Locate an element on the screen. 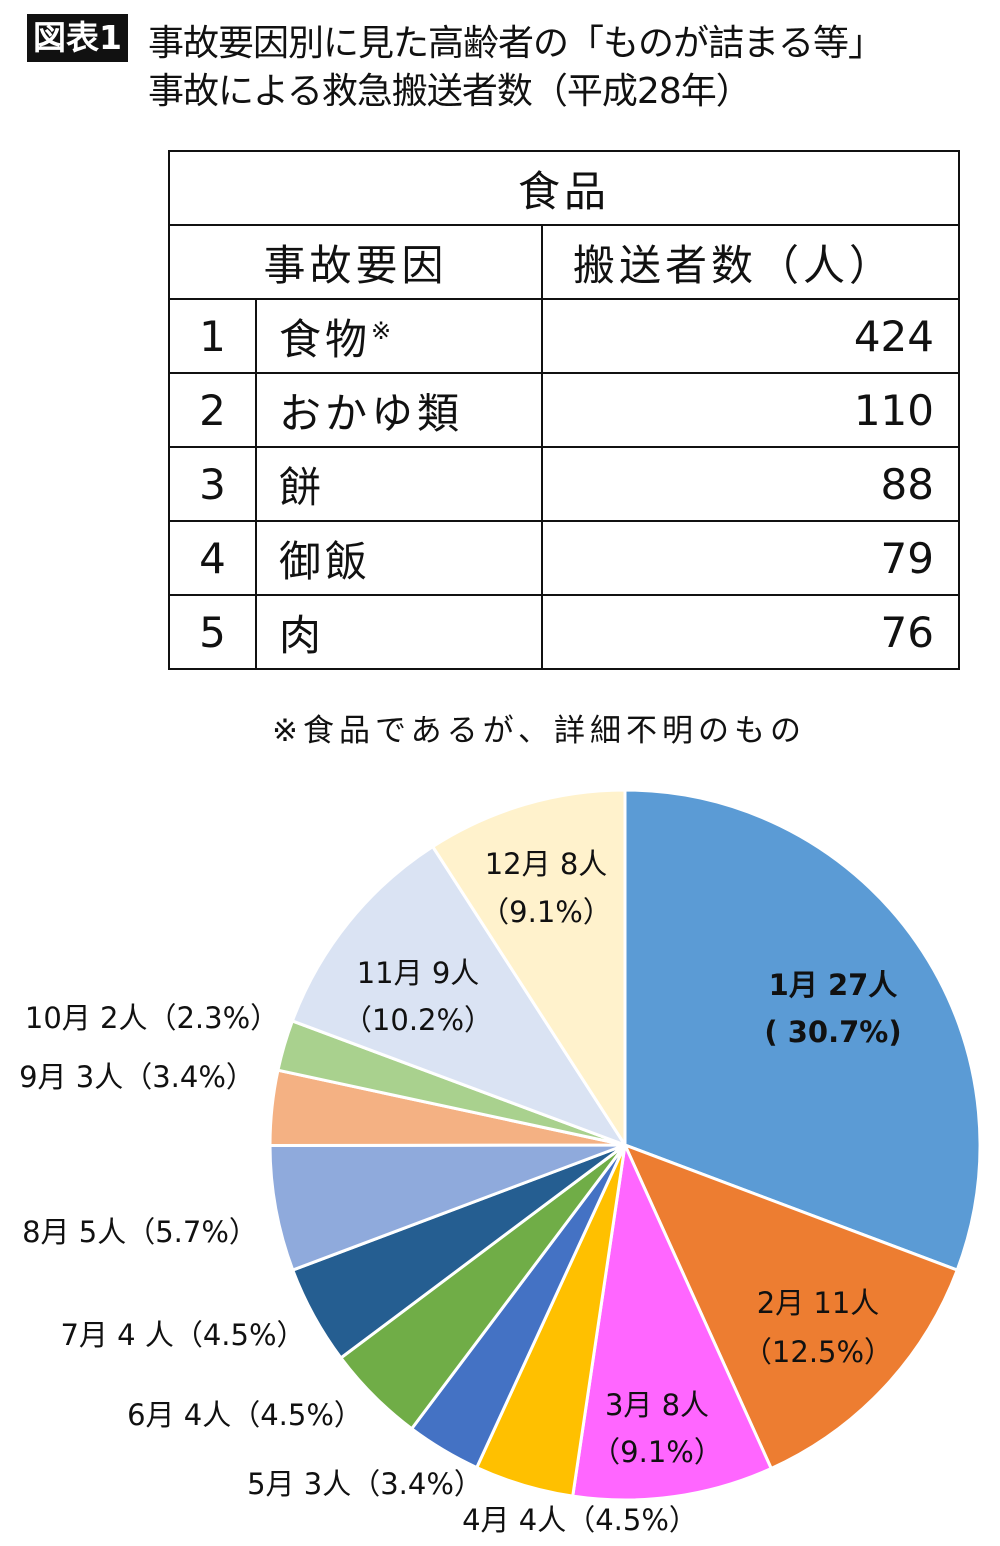  count: 79 is located at coordinates (750, 558).